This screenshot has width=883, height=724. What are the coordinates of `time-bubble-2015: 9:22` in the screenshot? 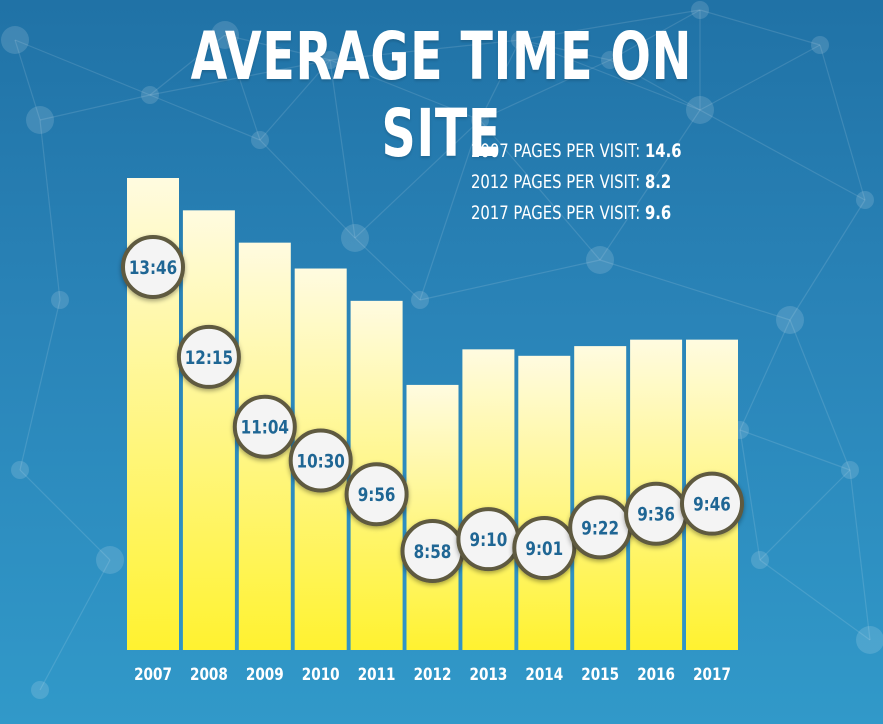 It's located at (600, 527).